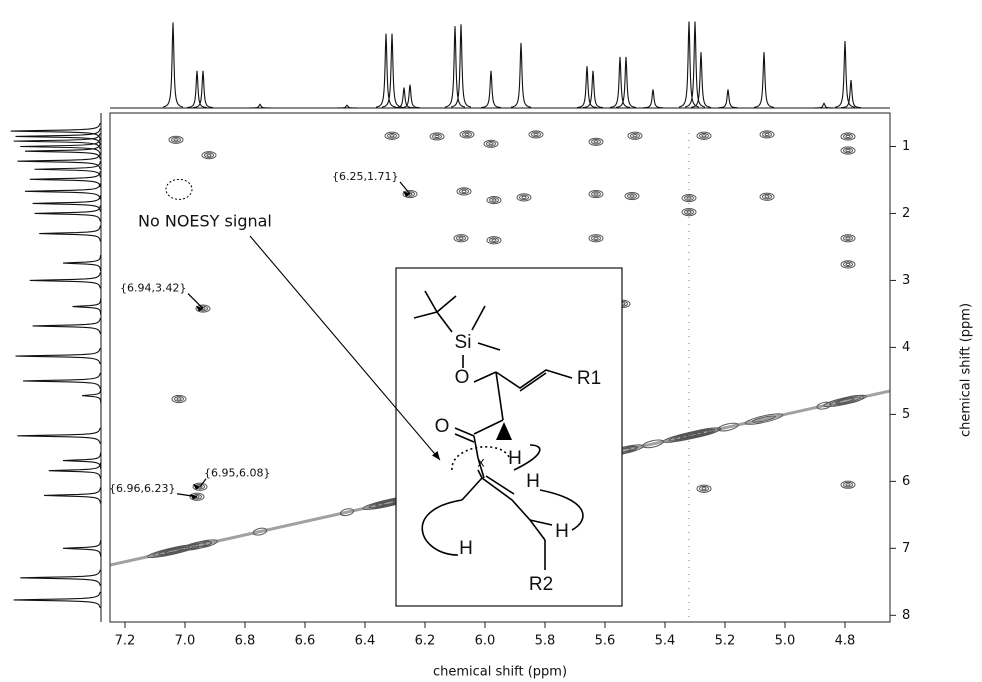  I want to click on inset: Si O R1 O x H H H H R2, so click(509, 437).